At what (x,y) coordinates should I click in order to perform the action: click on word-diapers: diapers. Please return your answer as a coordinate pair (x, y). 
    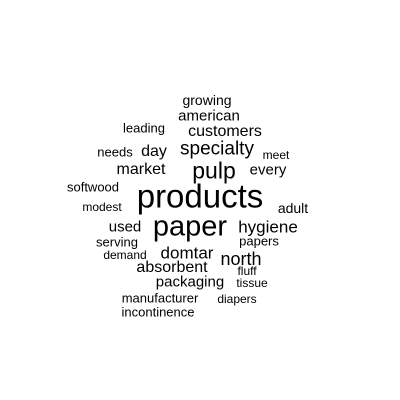
    Looking at the image, I should click on (236, 299).